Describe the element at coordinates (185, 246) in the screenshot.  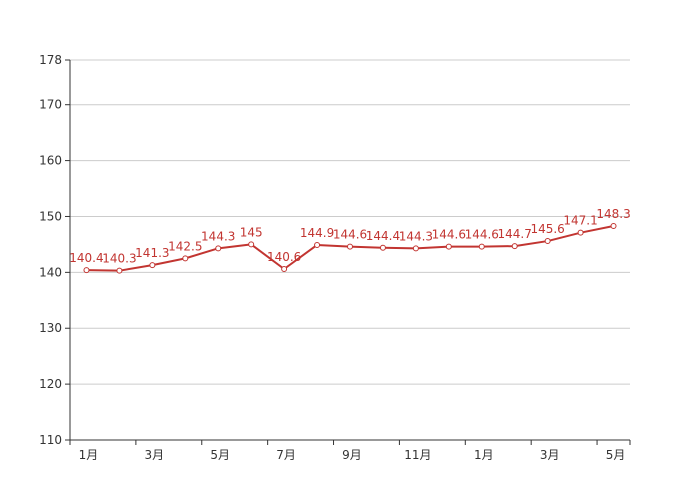
I see `data-label: 142.5` at that location.